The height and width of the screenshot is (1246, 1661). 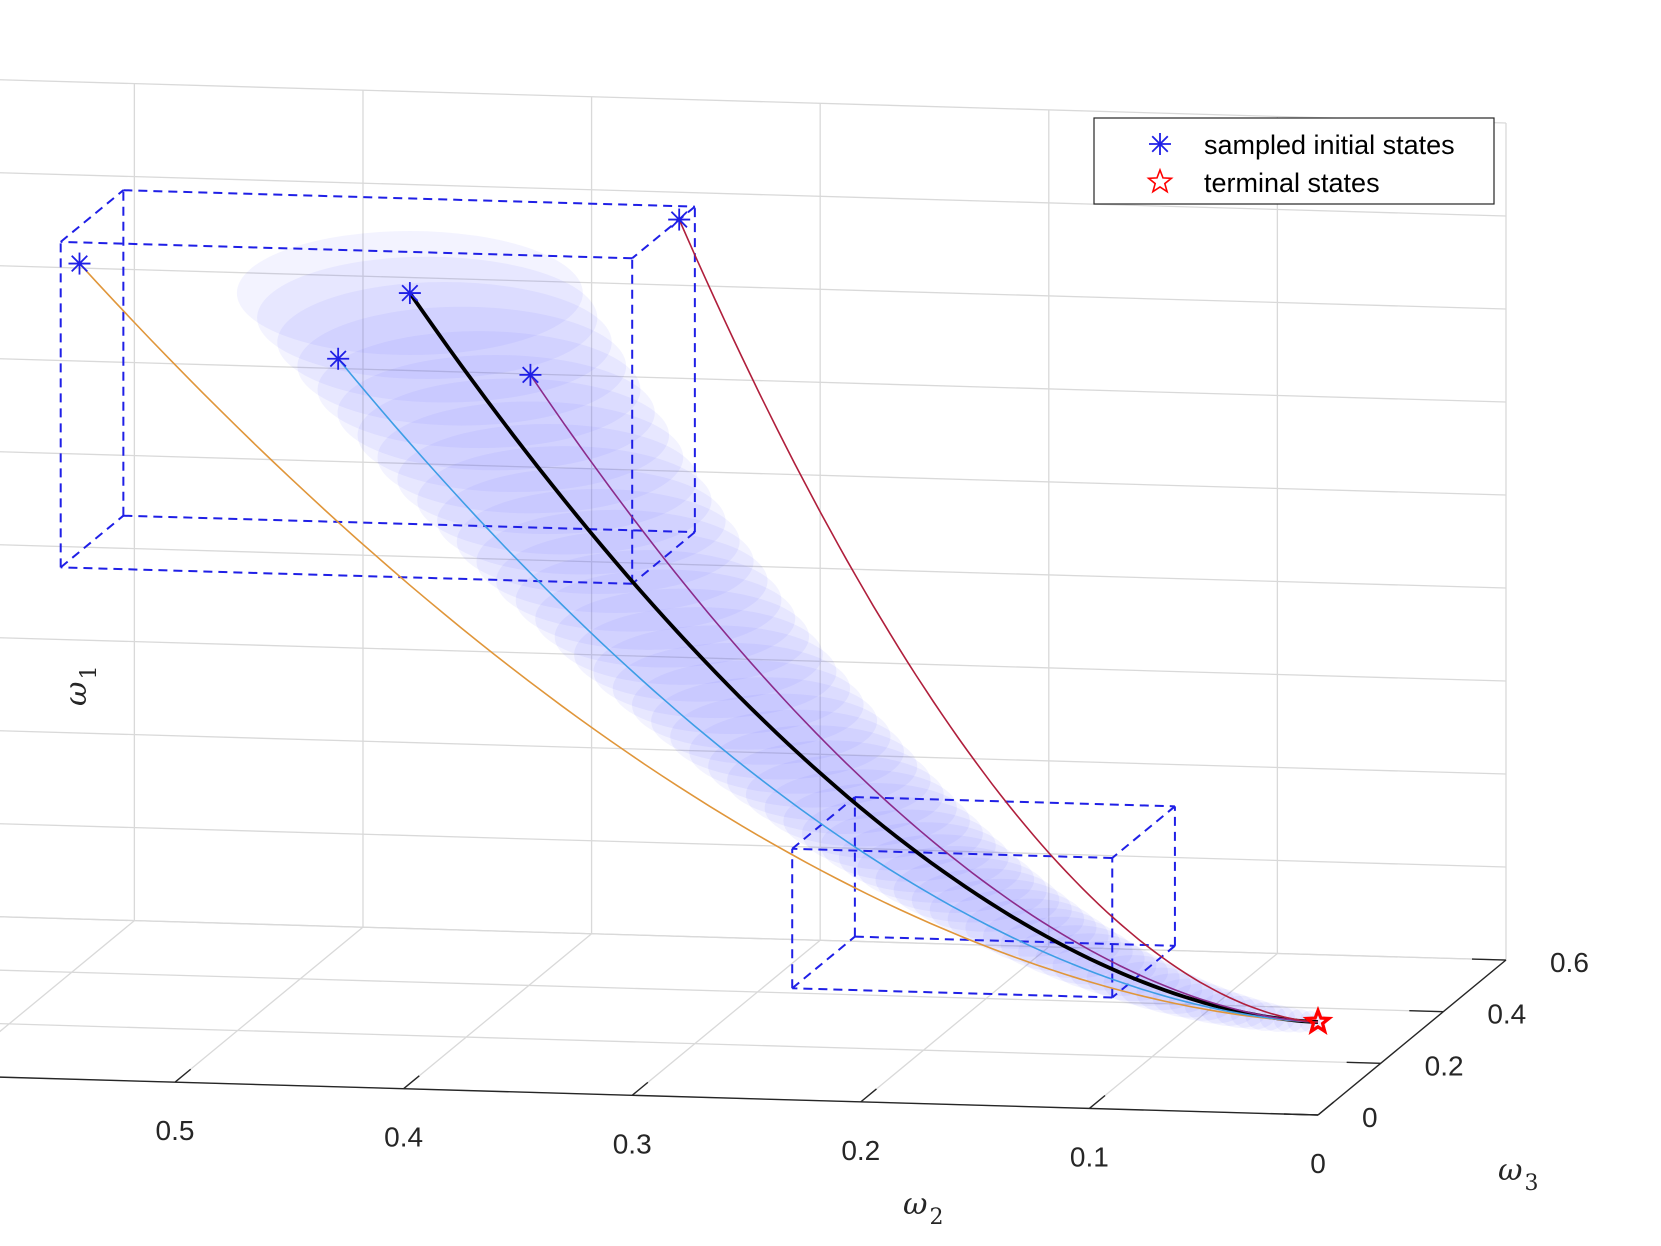 I want to click on axes-layer, so click(x=753, y=1037).